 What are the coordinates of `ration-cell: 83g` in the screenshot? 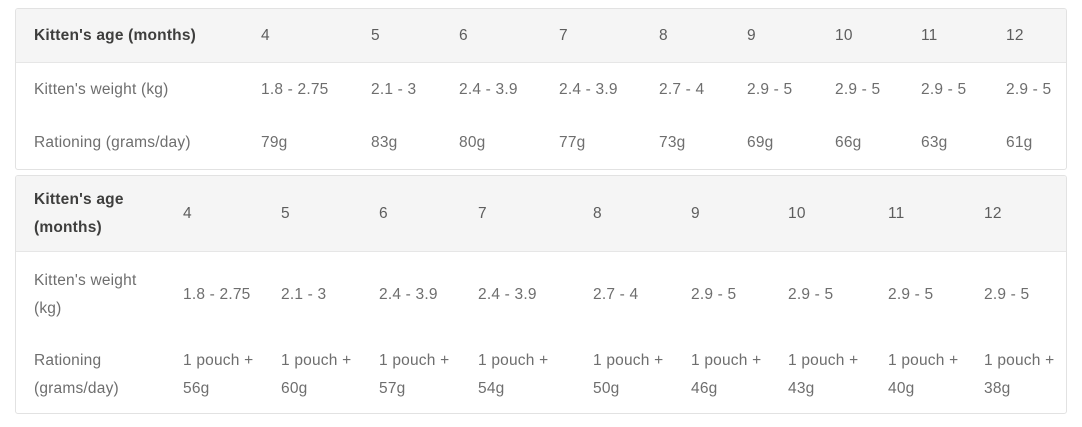 It's located at (384, 142).